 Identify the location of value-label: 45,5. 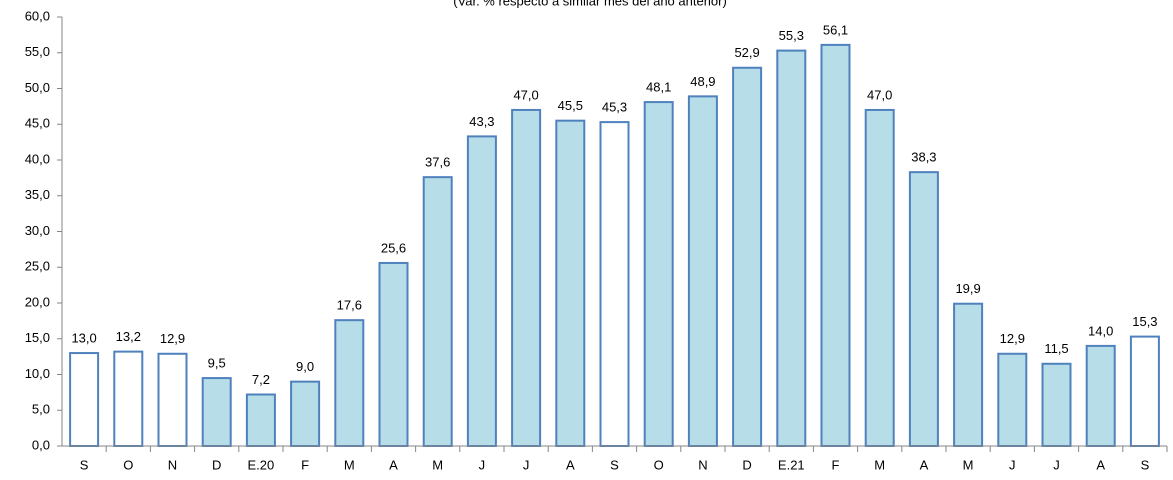
(570, 105).